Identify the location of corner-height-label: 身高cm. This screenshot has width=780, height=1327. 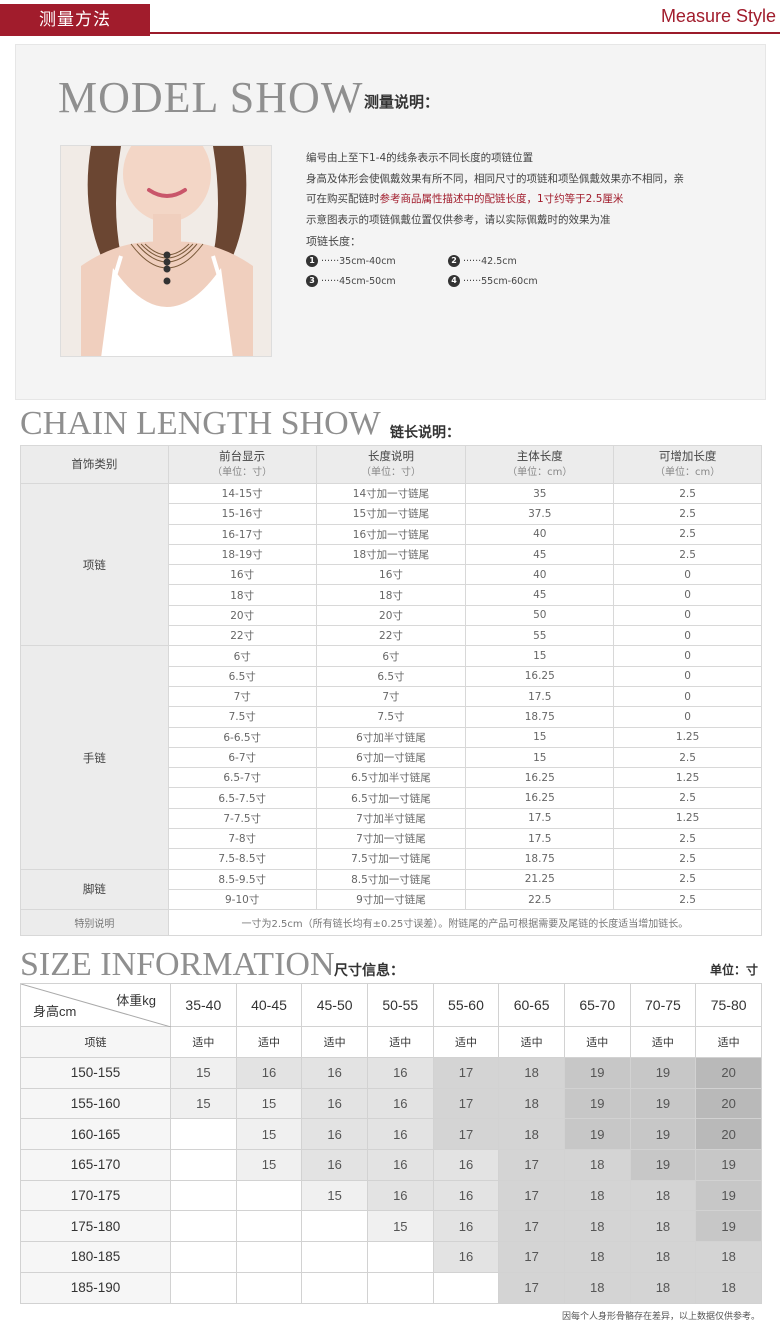
(55, 1011).